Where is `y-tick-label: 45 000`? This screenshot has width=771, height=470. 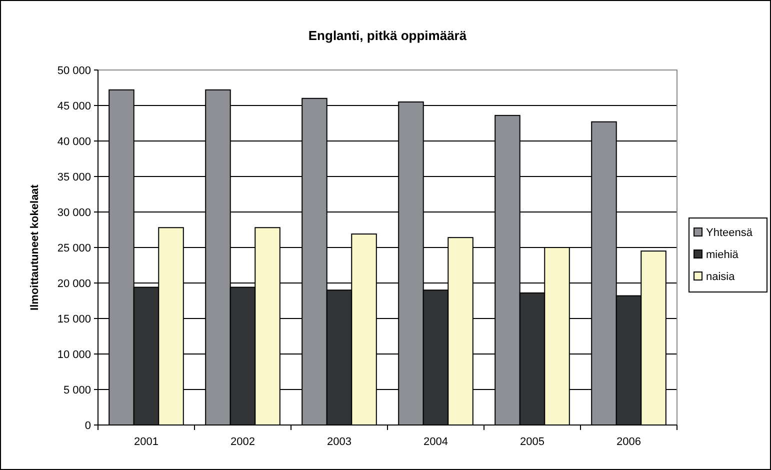 y-tick-label: 45 000 is located at coordinates (74, 106).